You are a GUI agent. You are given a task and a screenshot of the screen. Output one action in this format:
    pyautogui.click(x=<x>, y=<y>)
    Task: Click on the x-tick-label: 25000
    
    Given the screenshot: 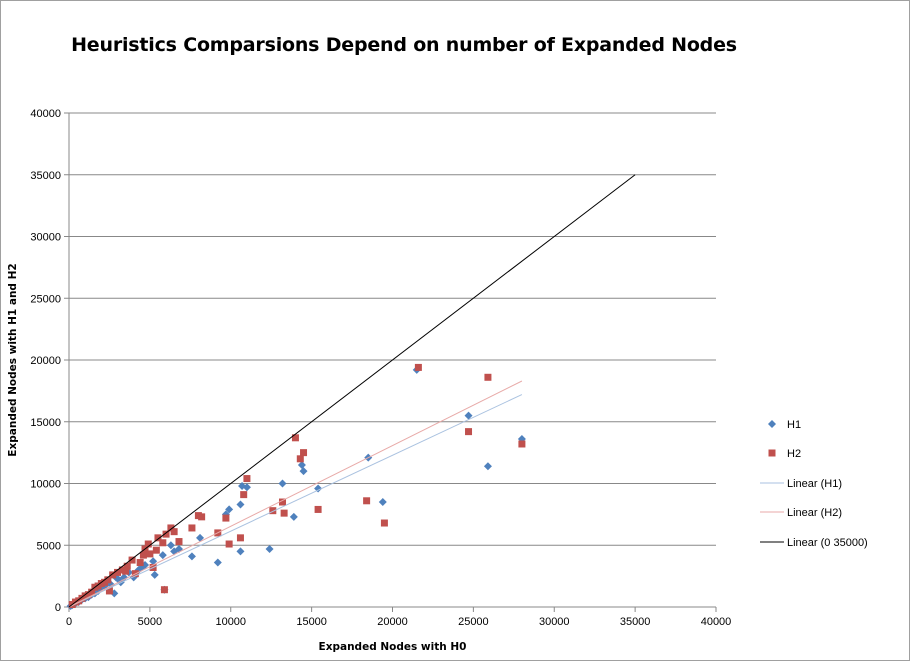 What is the action you would take?
    pyautogui.click(x=473, y=622)
    